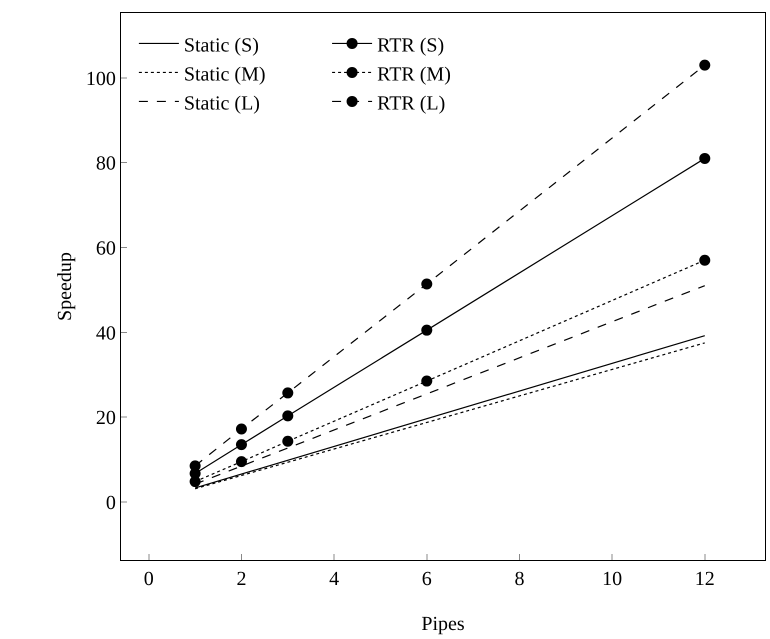 The image size is (770, 639). I want to click on x-tick-label: 10, so click(612, 579).